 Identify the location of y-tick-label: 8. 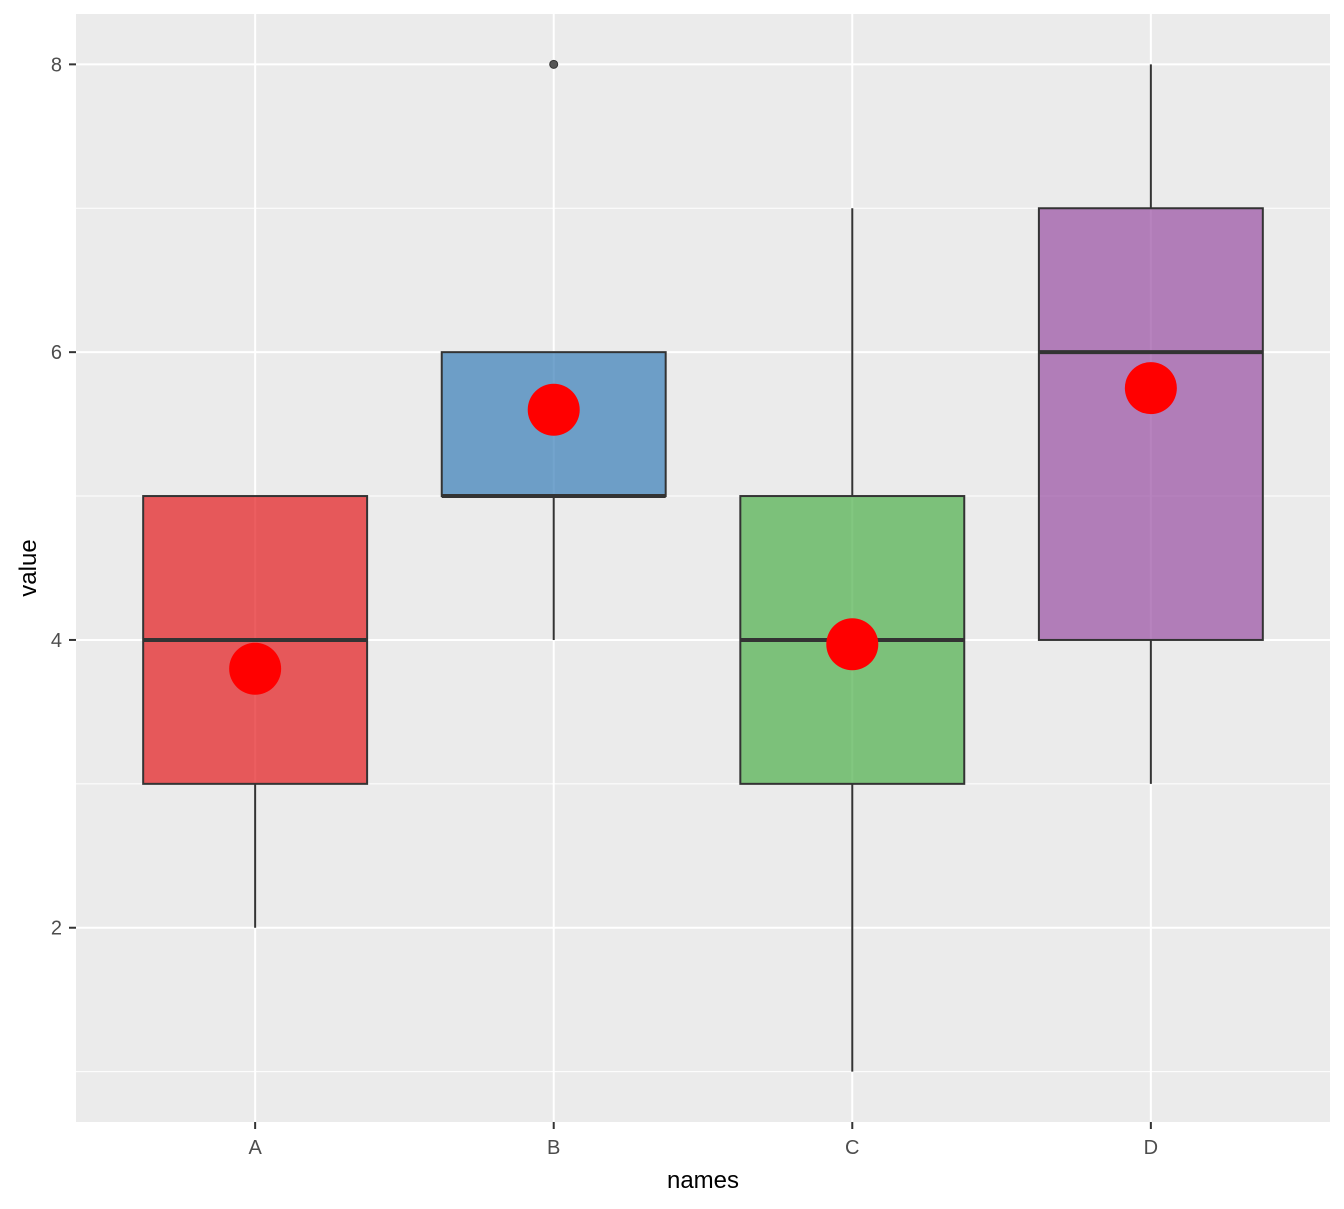
(56, 65).